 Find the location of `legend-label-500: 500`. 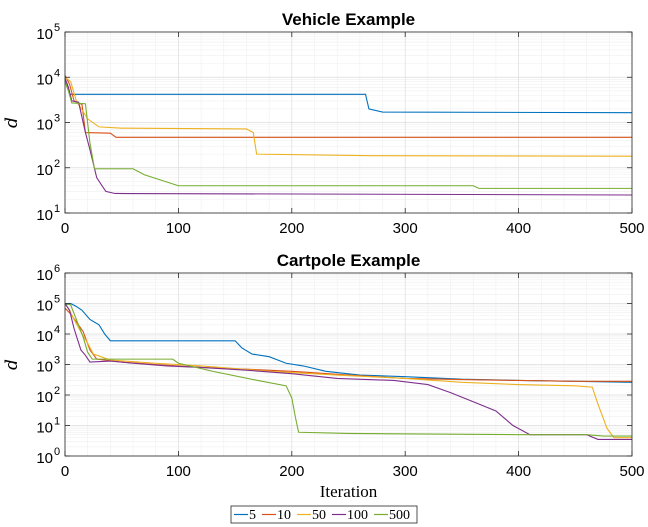

legend-label-500: 500 is located at coordinates (399, 515).